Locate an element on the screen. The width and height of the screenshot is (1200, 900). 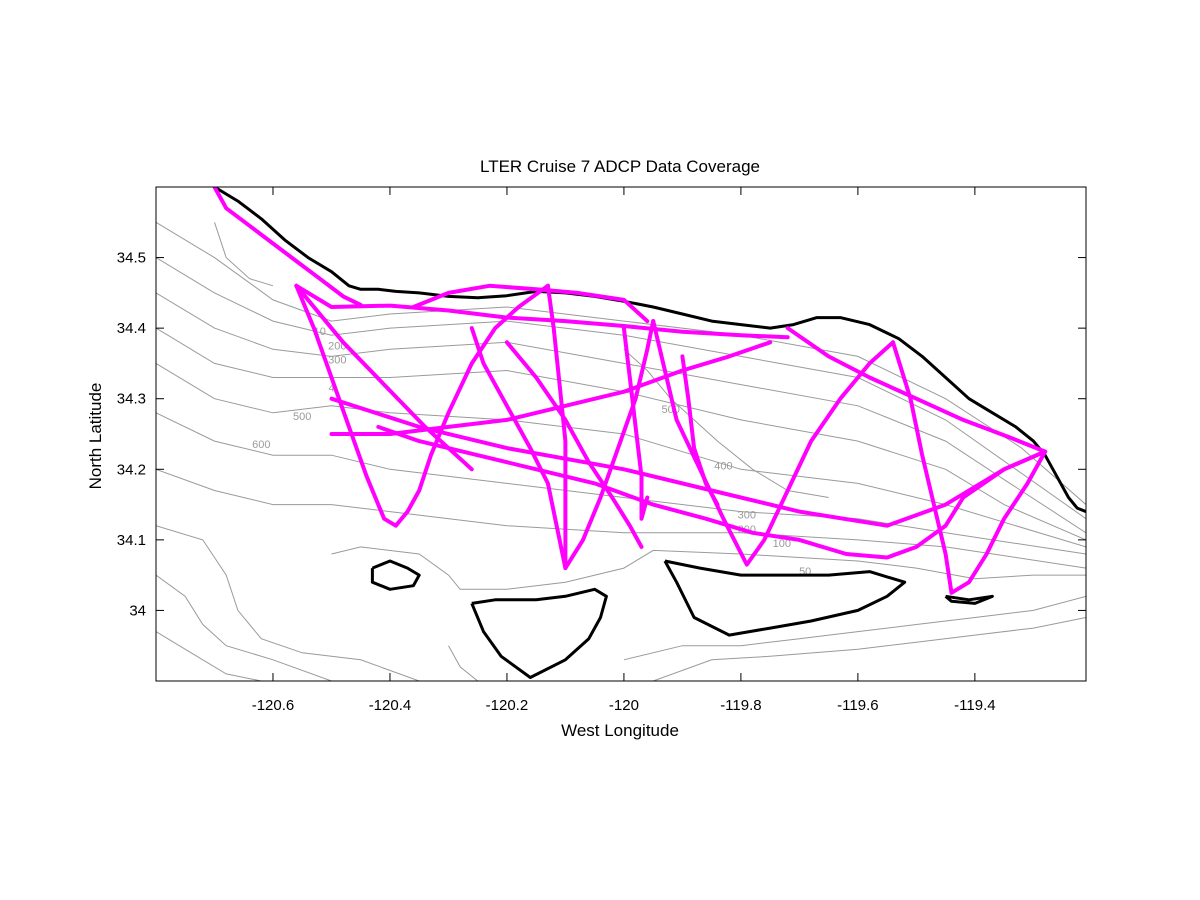
map-title: LTER Cruise 7 ADCP Data Coverage is located at coordinates (620, 166).